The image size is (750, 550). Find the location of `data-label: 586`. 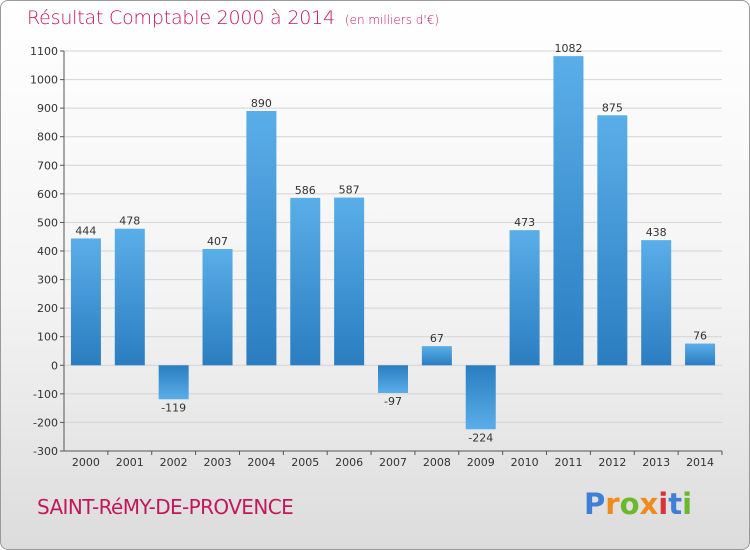

data-label: 586 is located at coordinates (305, 190).